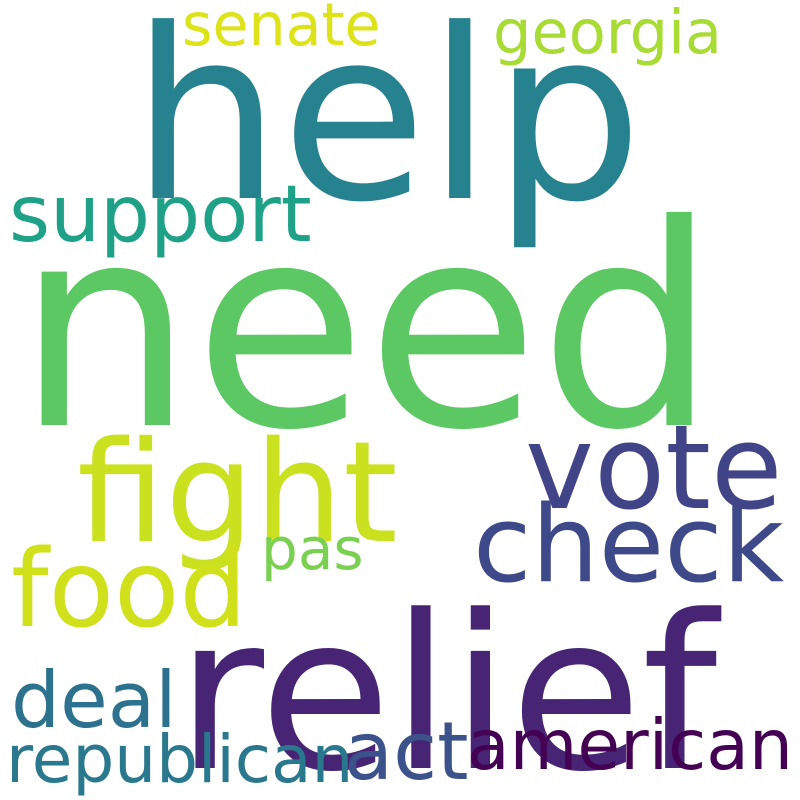 The height and width of the screenshot is (800, 800). I want to click on word-republican: republican, so click(180, 760).